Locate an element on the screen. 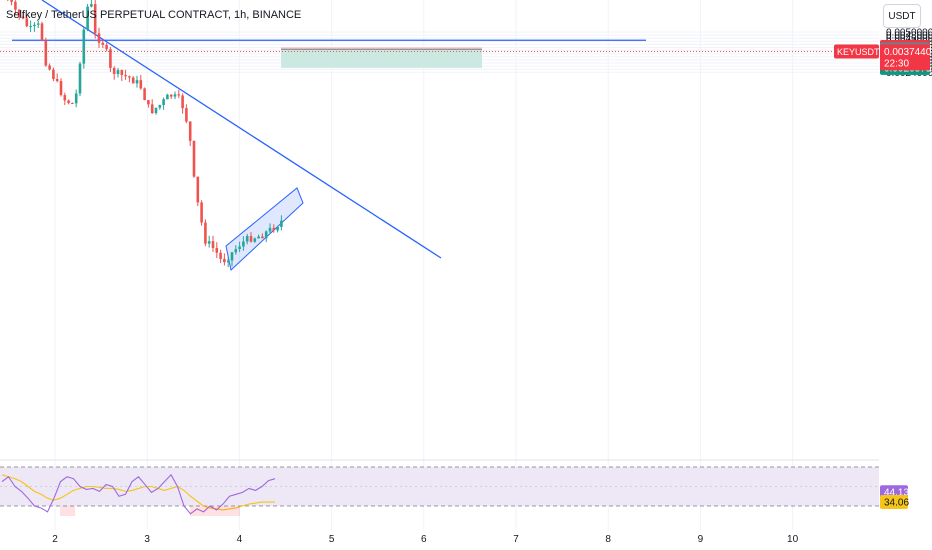 Image resolution: width=932 pixels, height=550 pixels. stop-loss-zone is located at coordinates (381, 48).